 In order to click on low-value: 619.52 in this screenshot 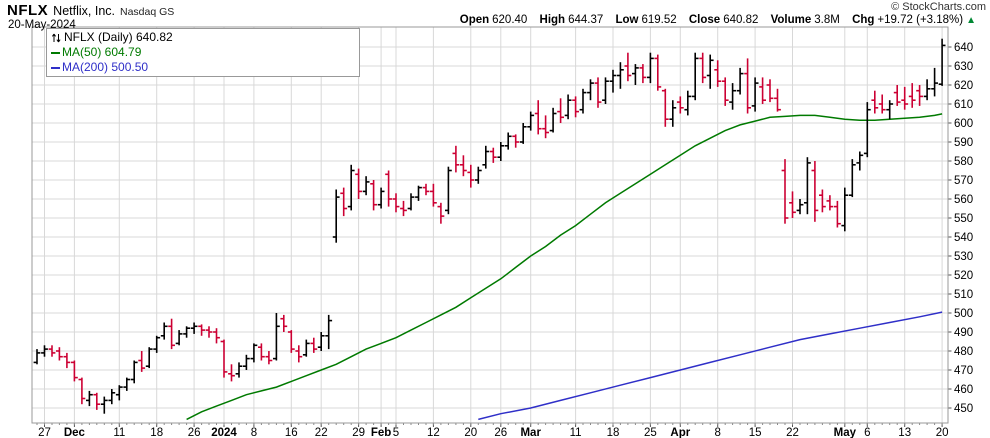, I will do `click(659, 20)`.